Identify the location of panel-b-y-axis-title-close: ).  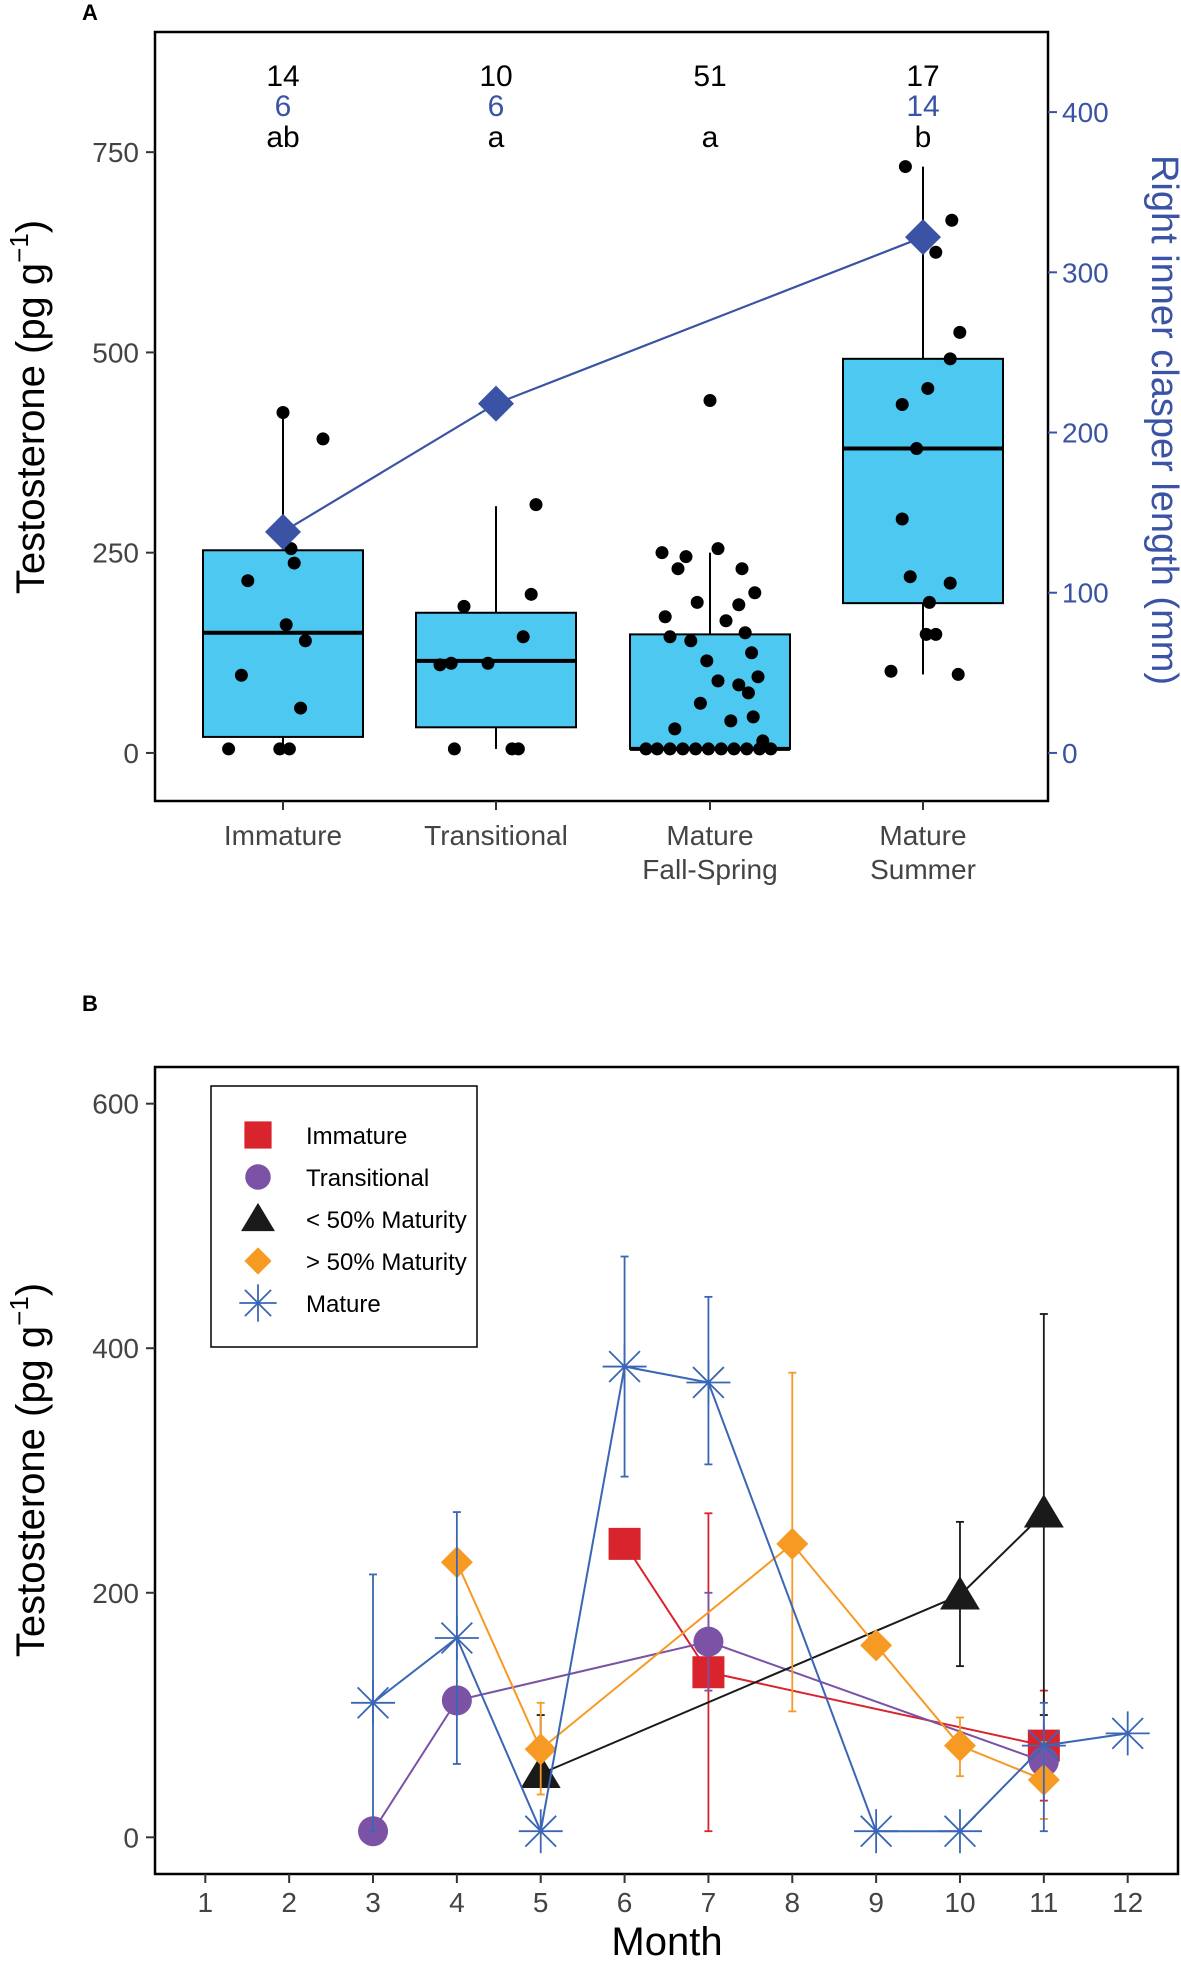
(31, 1289).